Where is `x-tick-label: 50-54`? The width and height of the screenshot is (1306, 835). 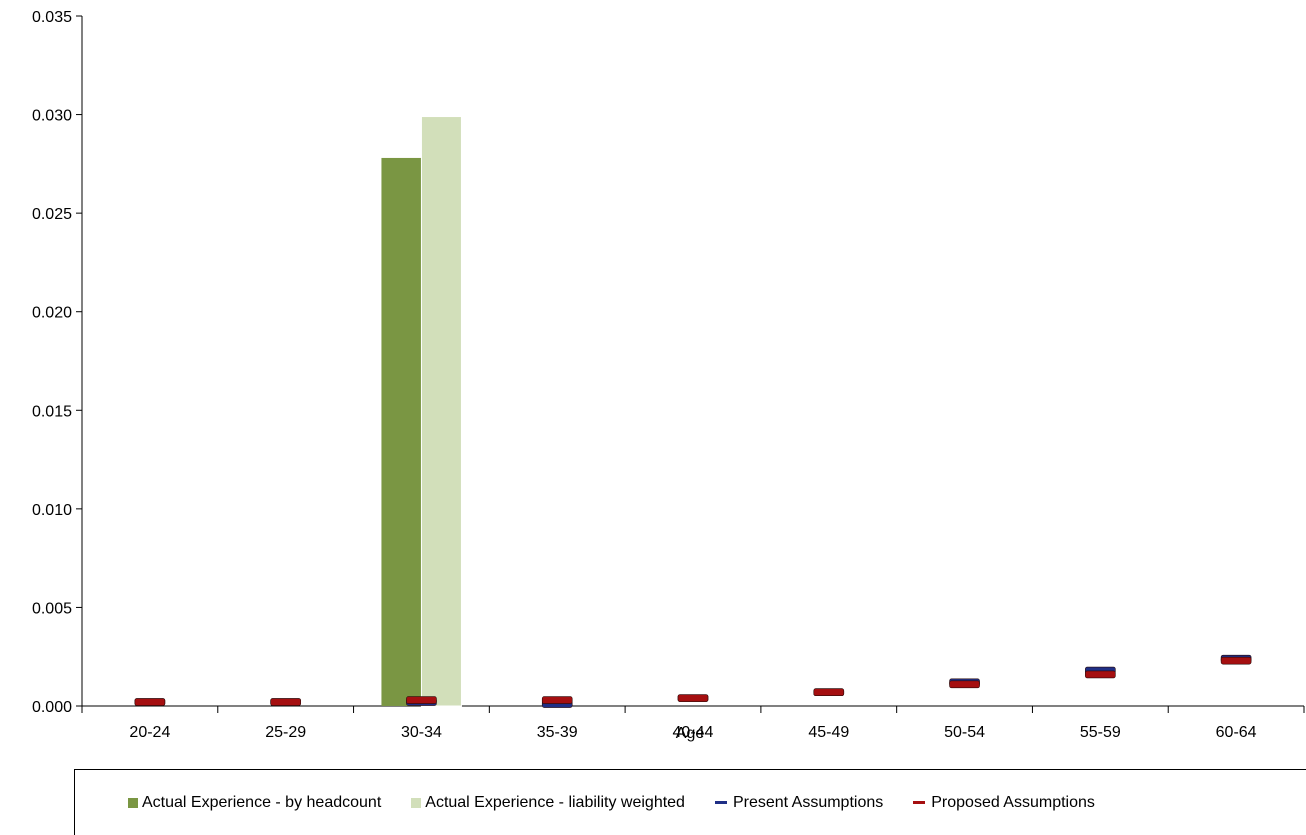
x-tick-label: 50-54 is located at coordinates (964, 732).